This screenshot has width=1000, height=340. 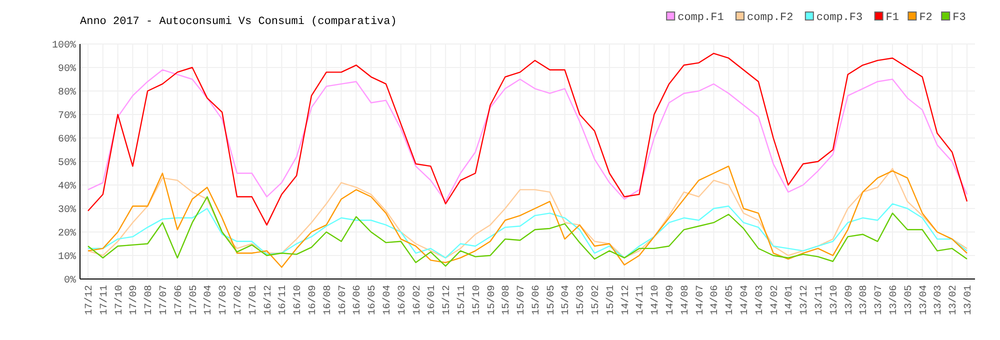 What do you see at coordinates (312, 300) in the screenshot?
I see `x-tick-label: 16/09` at bounding box center [312, 300].